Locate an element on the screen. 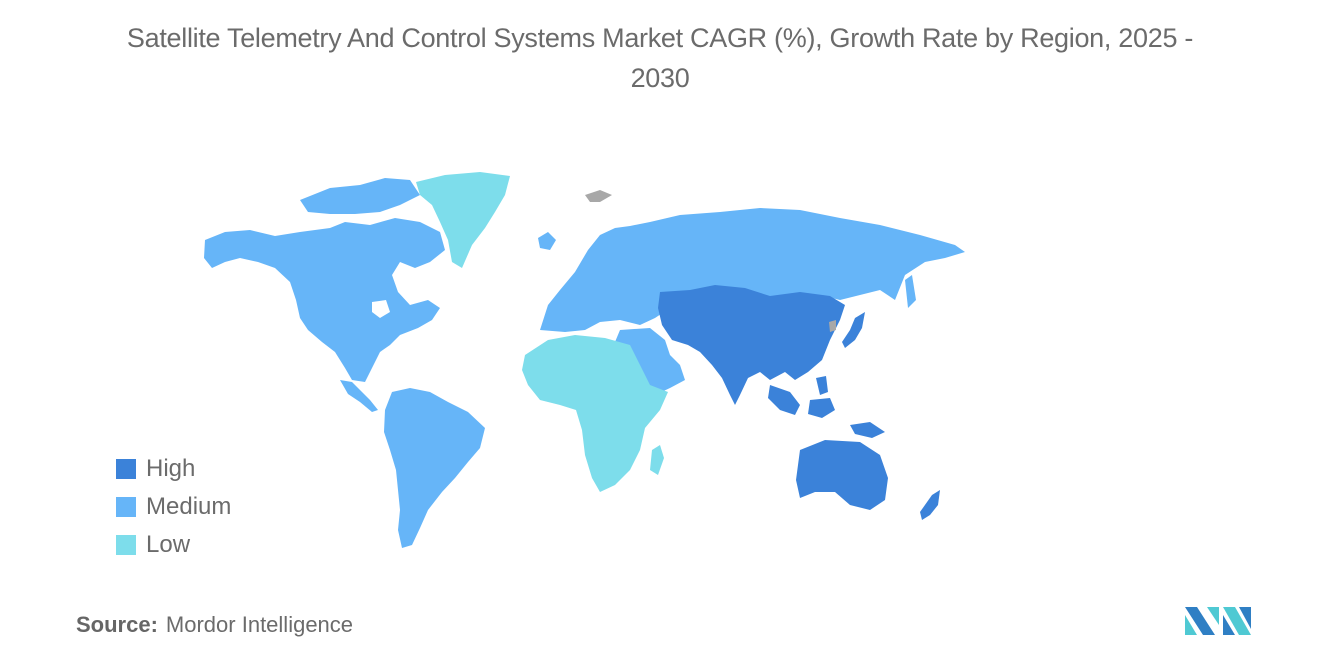  mordor-intelligence-logo-icon is located at coordinates (1218, 621).